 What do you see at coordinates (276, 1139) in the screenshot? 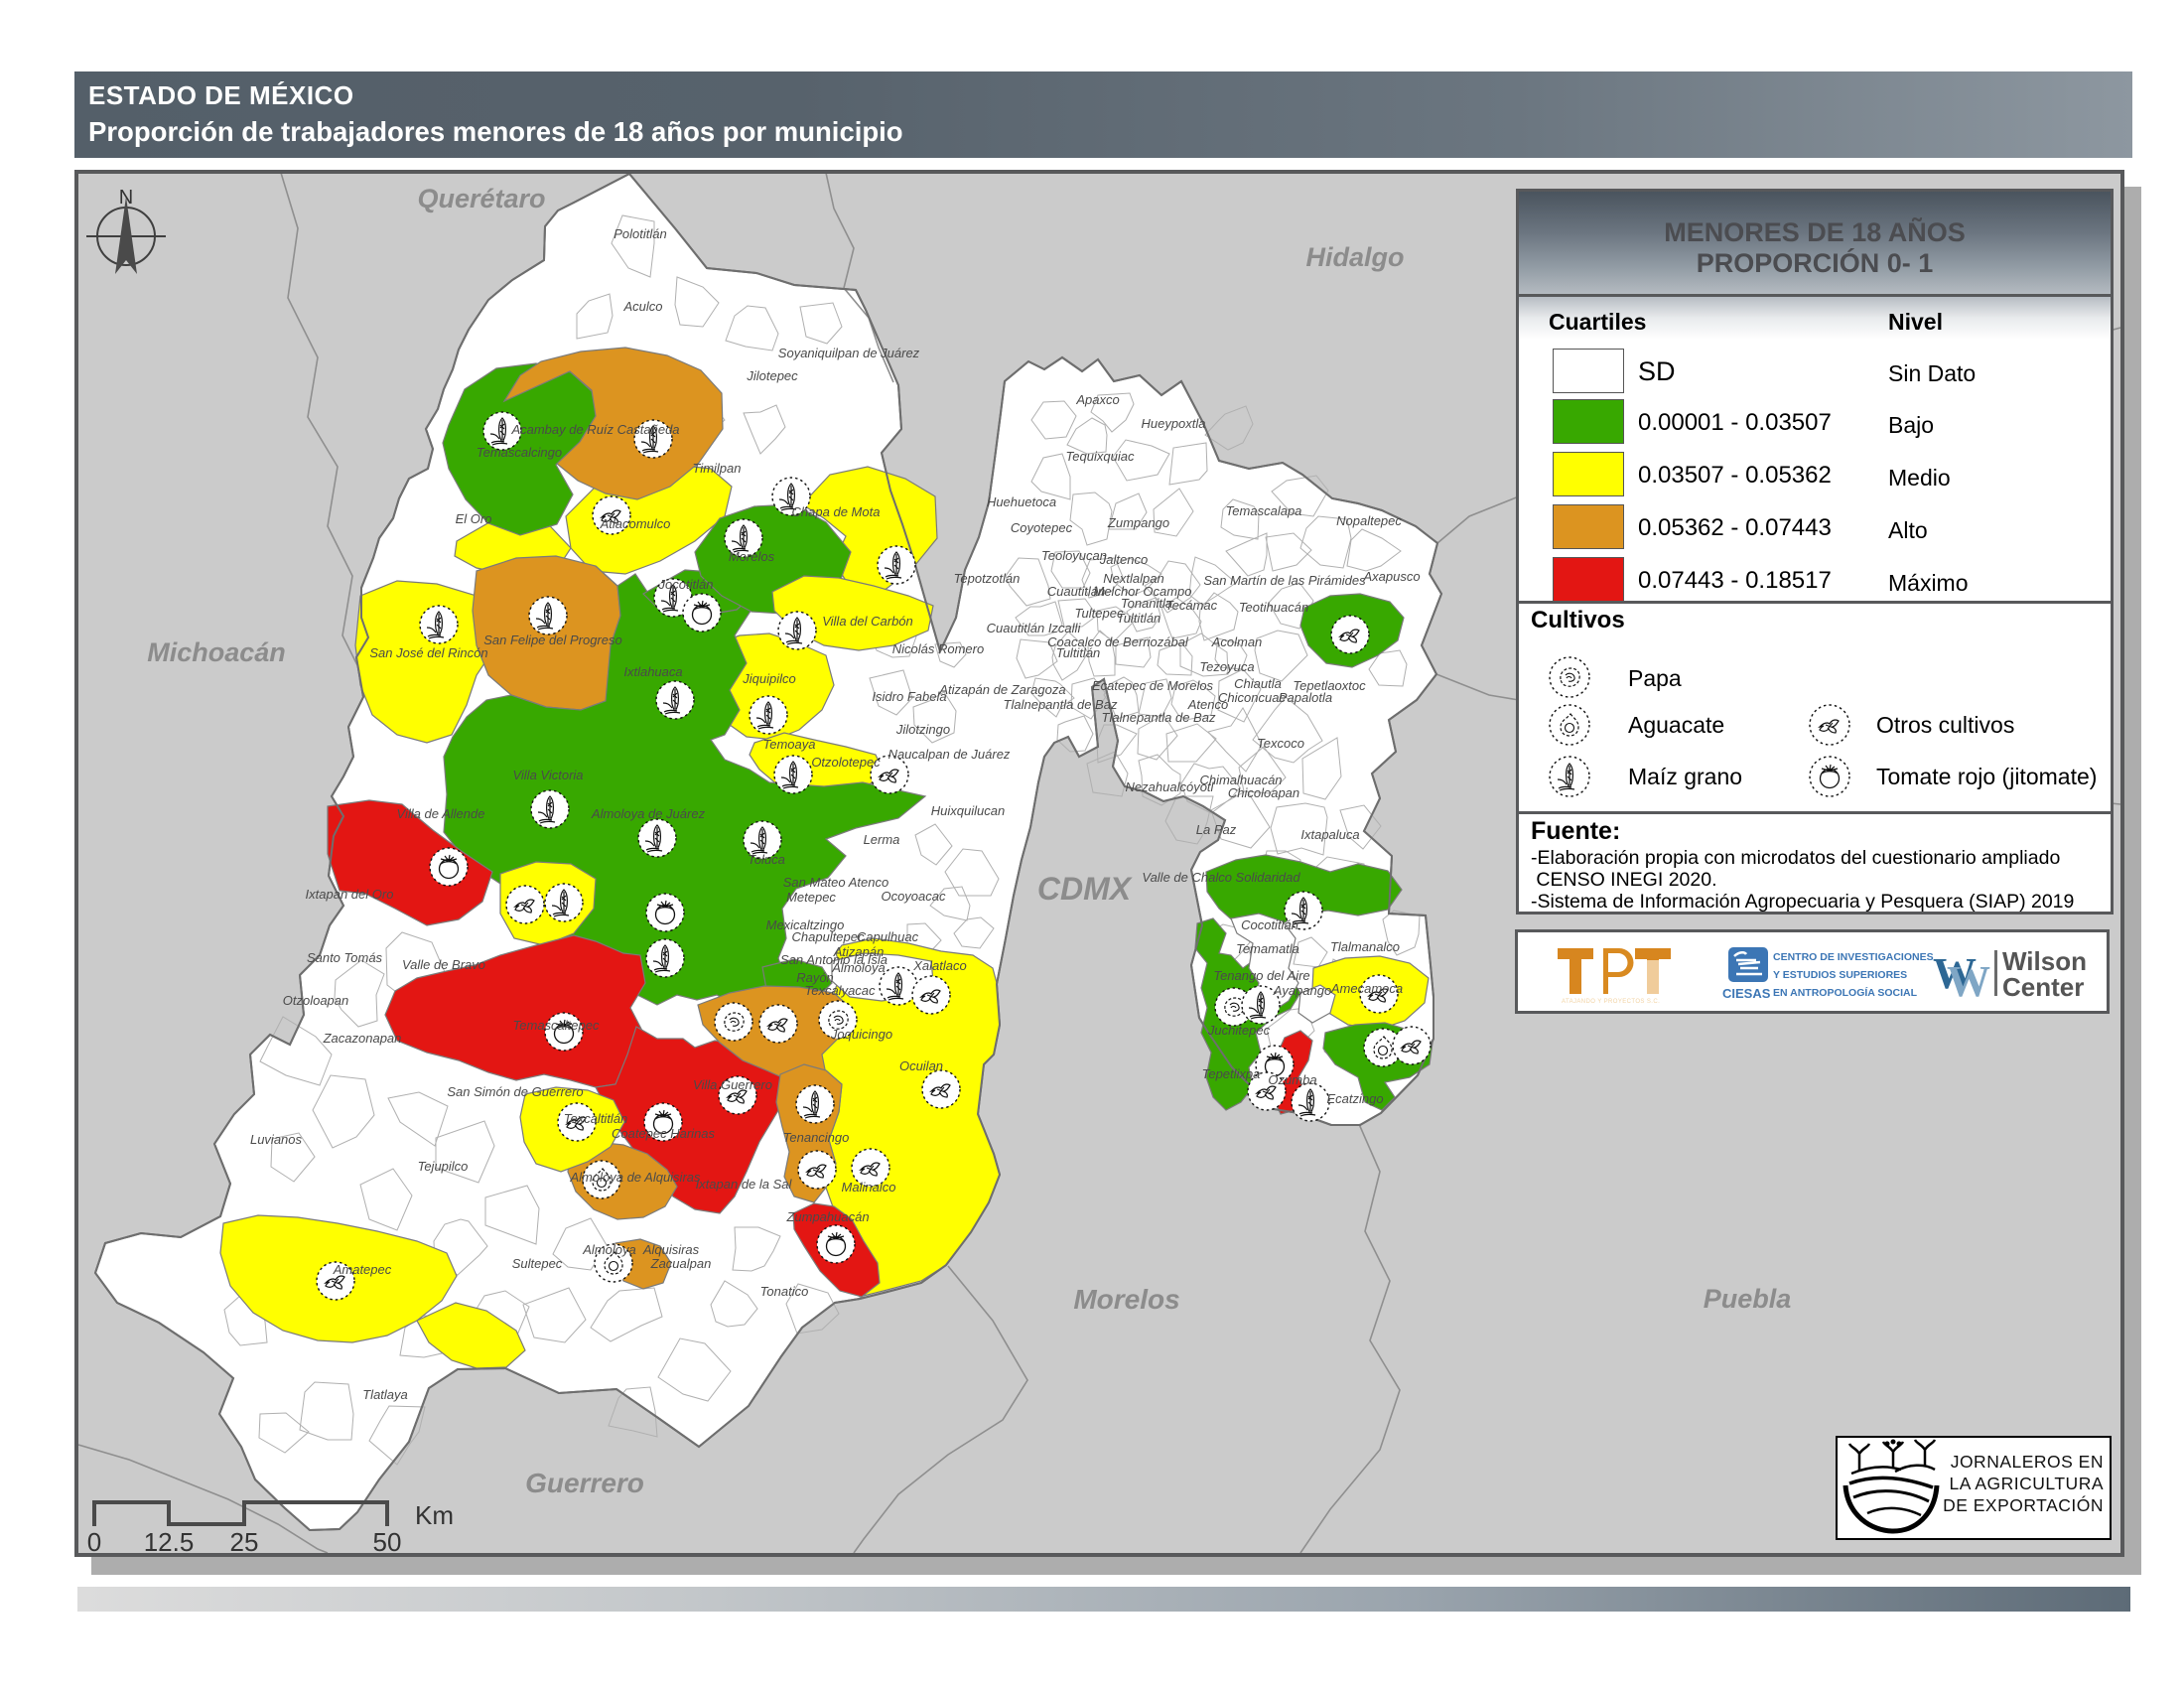
I see `svg-text: Luvianos` at bounding box center [276, 1139].